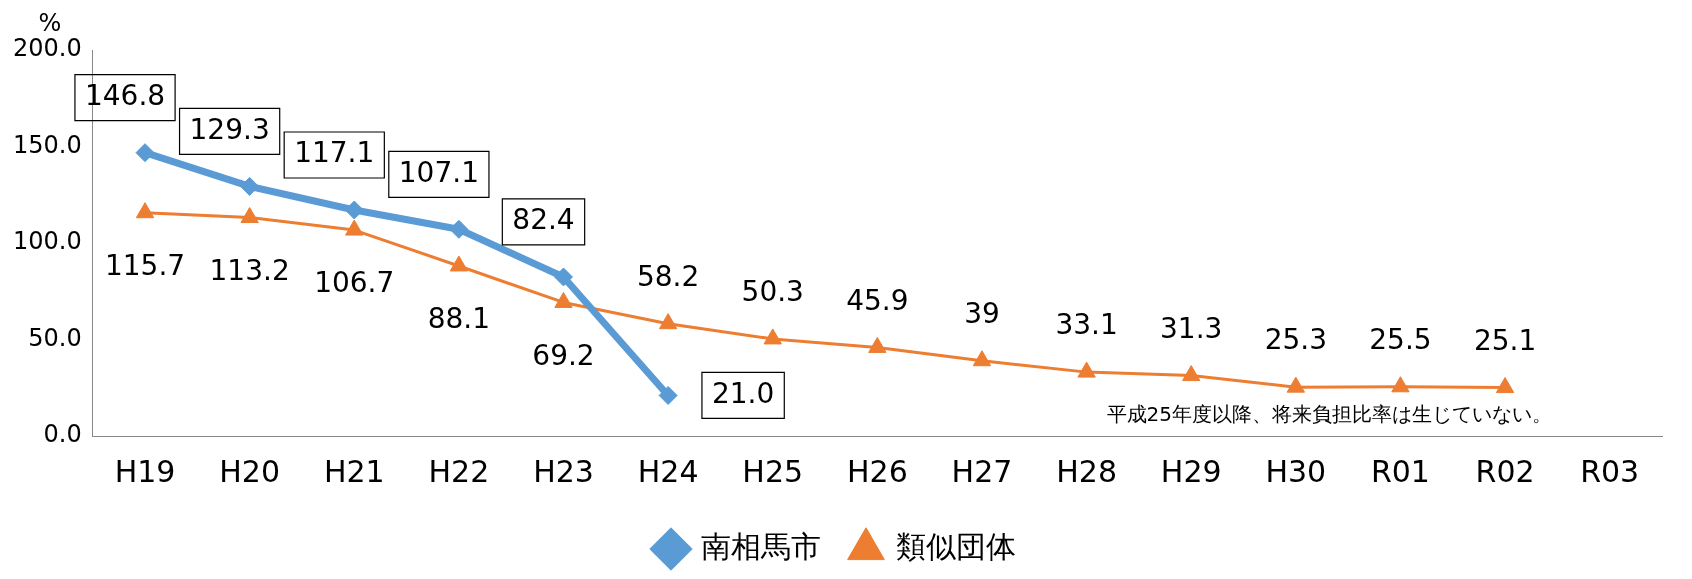  Describe the element at coordinates (743, 393) in the screenshot. I see `data-label: 21.0` at that location.